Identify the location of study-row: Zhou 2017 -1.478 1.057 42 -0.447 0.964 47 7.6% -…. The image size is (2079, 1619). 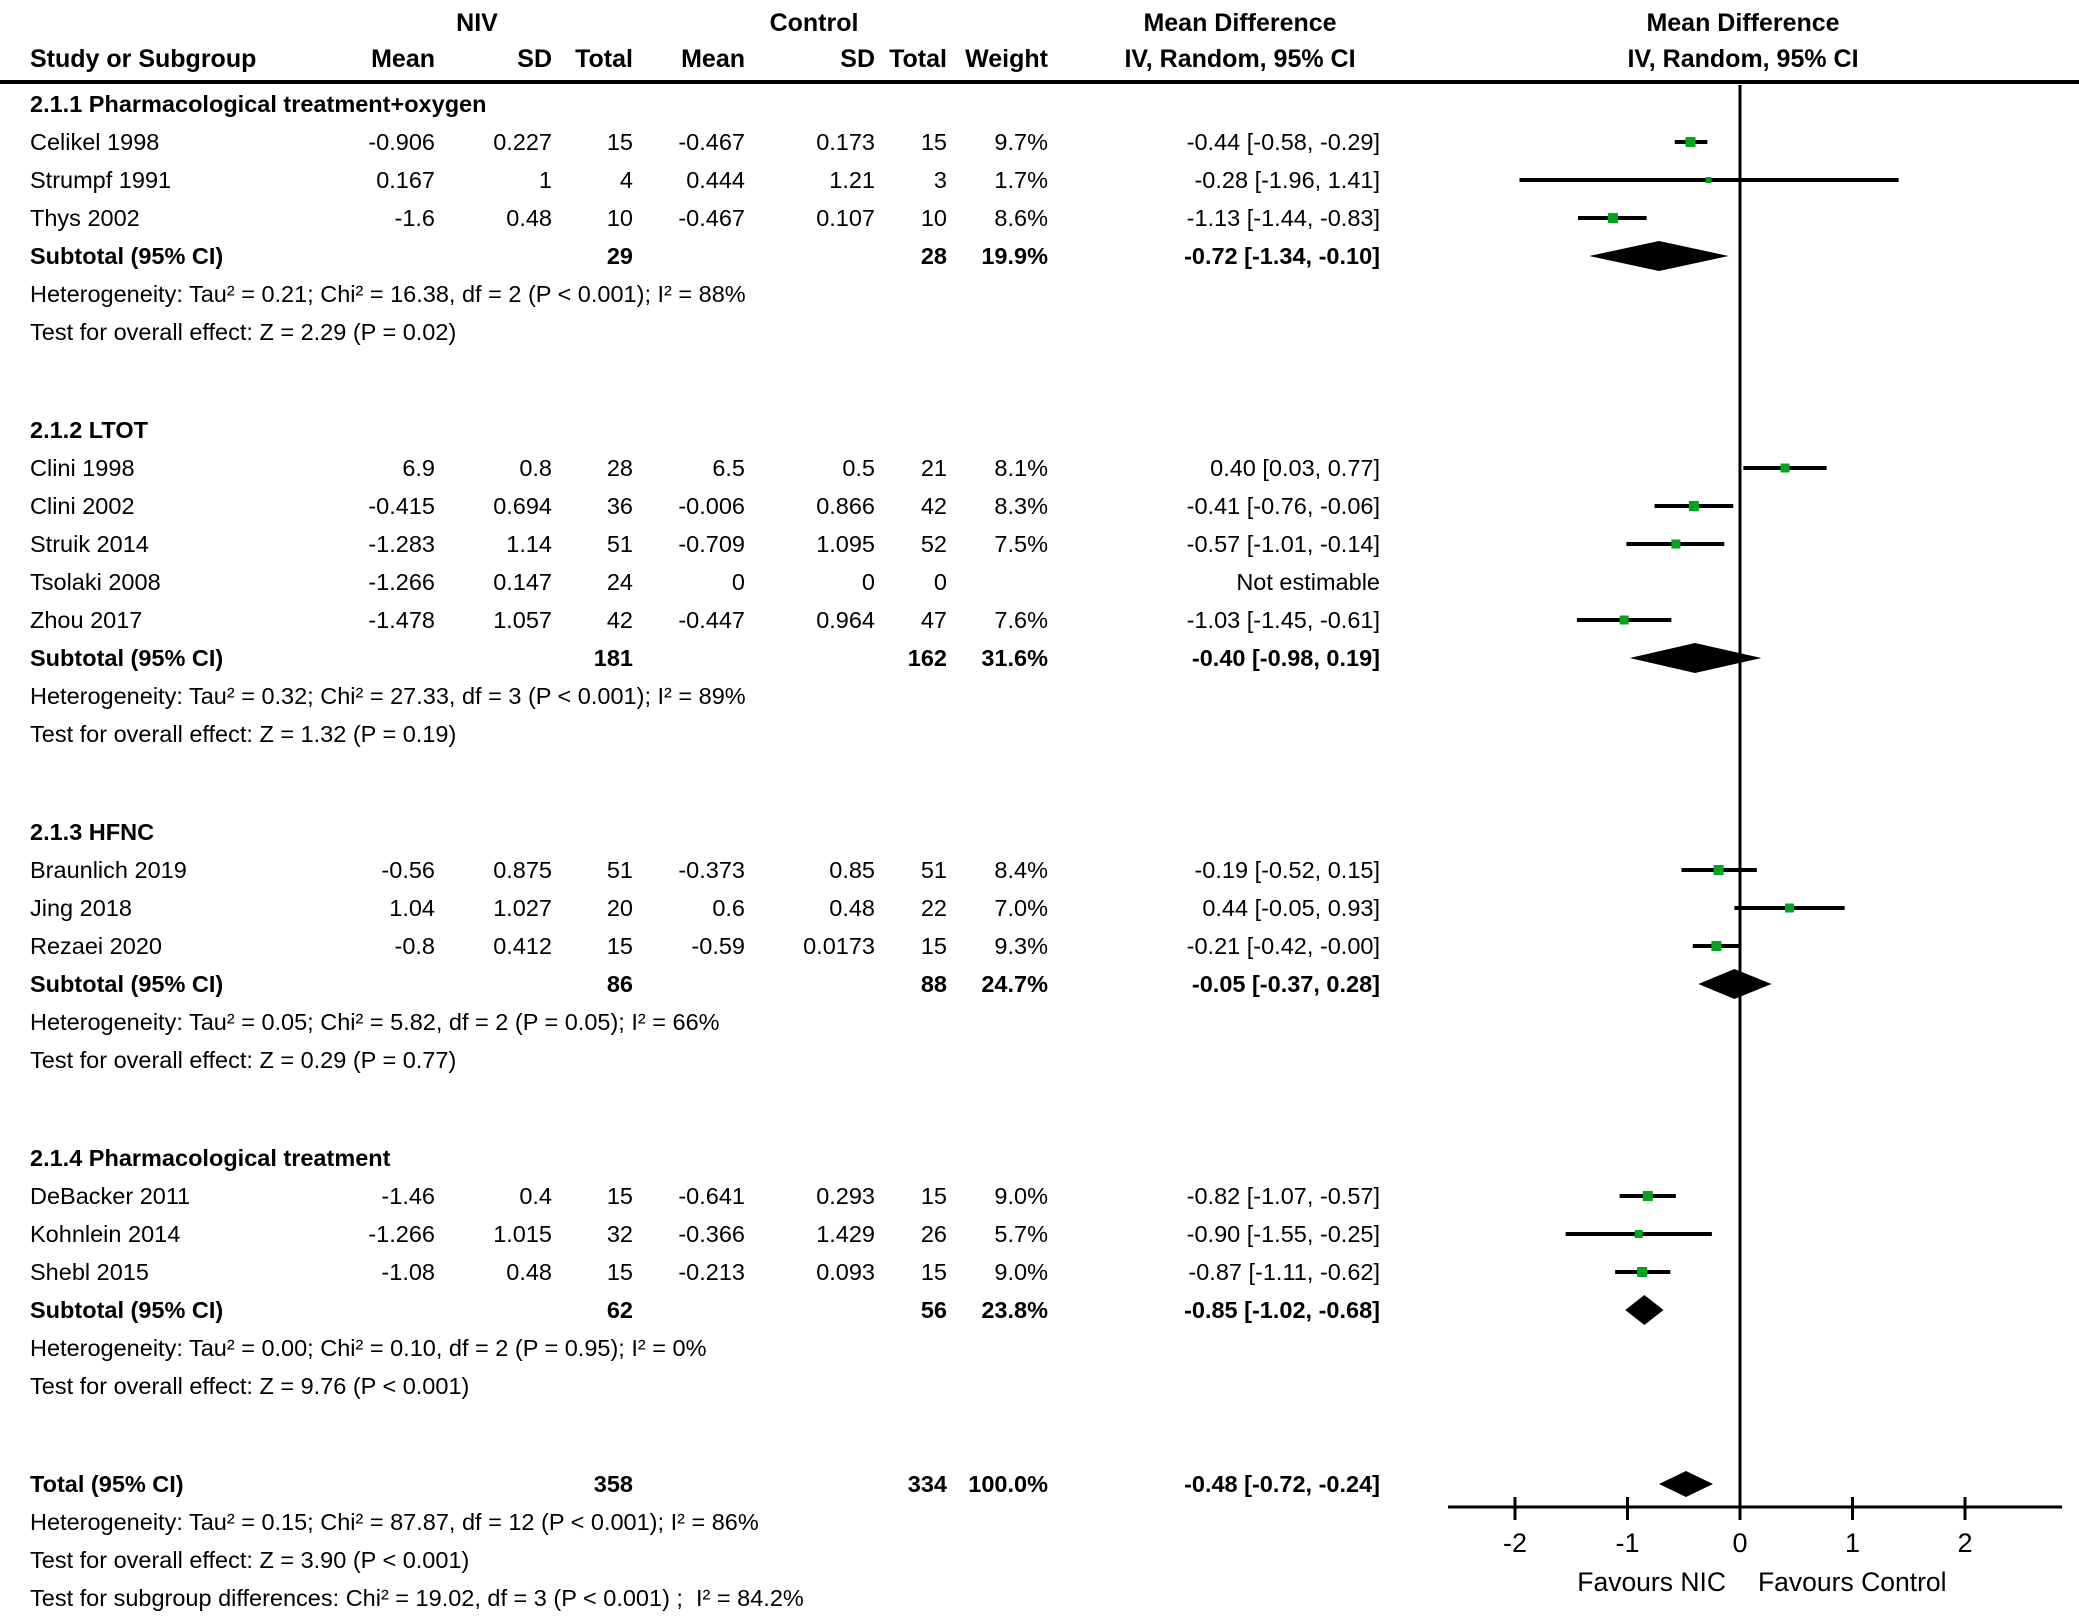
(1039, 620).